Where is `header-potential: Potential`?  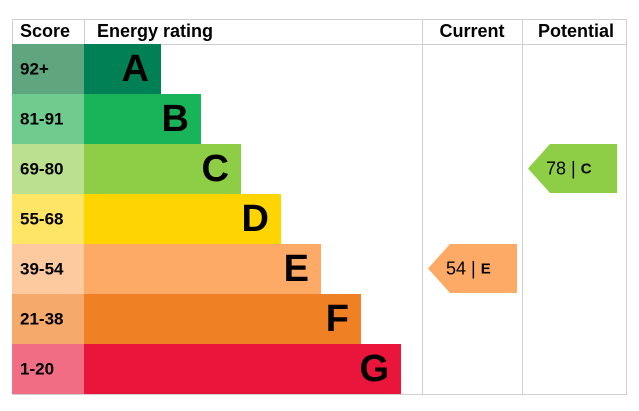
header-potential: Potential is located at coordinates (576, 31).